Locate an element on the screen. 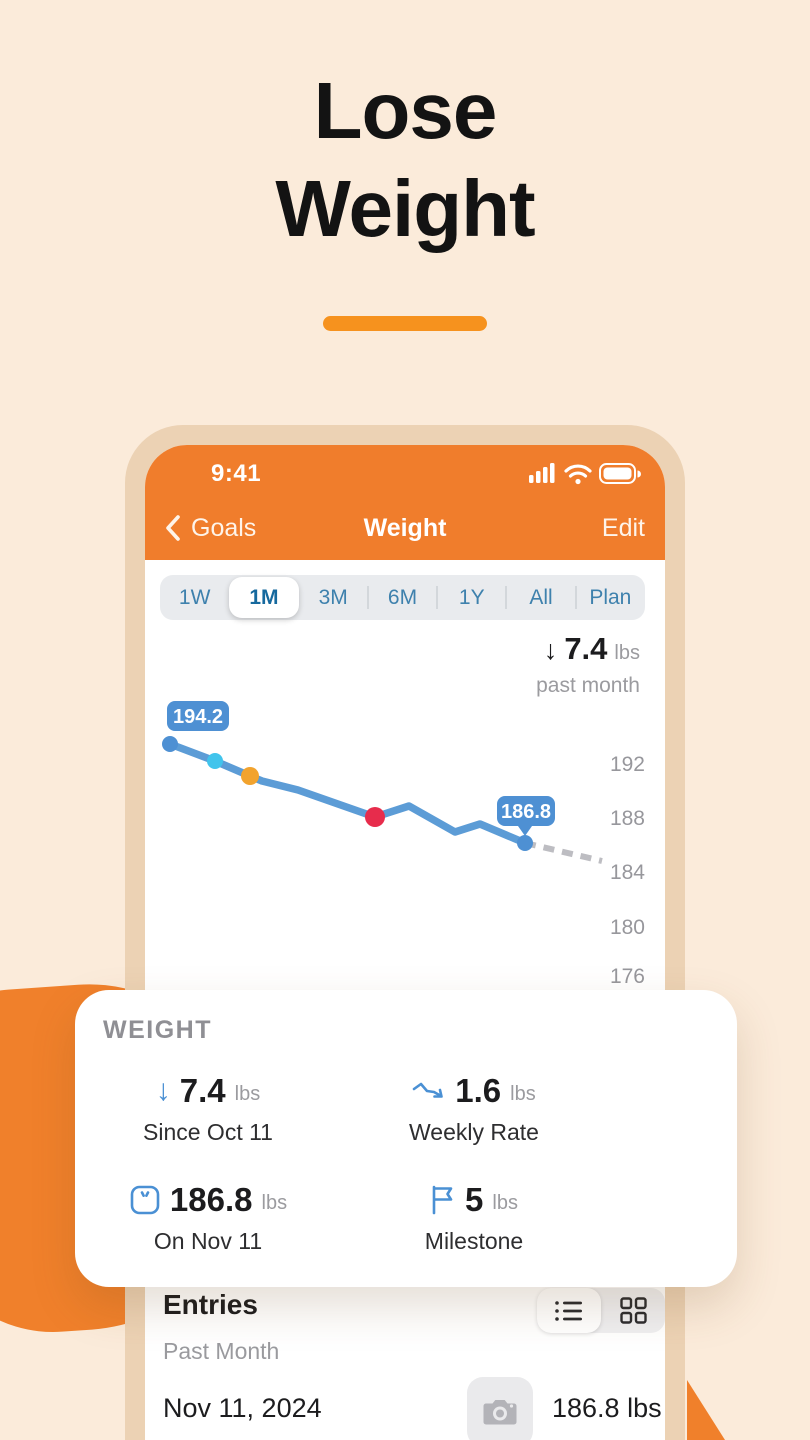  grid-icon is located at coordinates (633, 1310).